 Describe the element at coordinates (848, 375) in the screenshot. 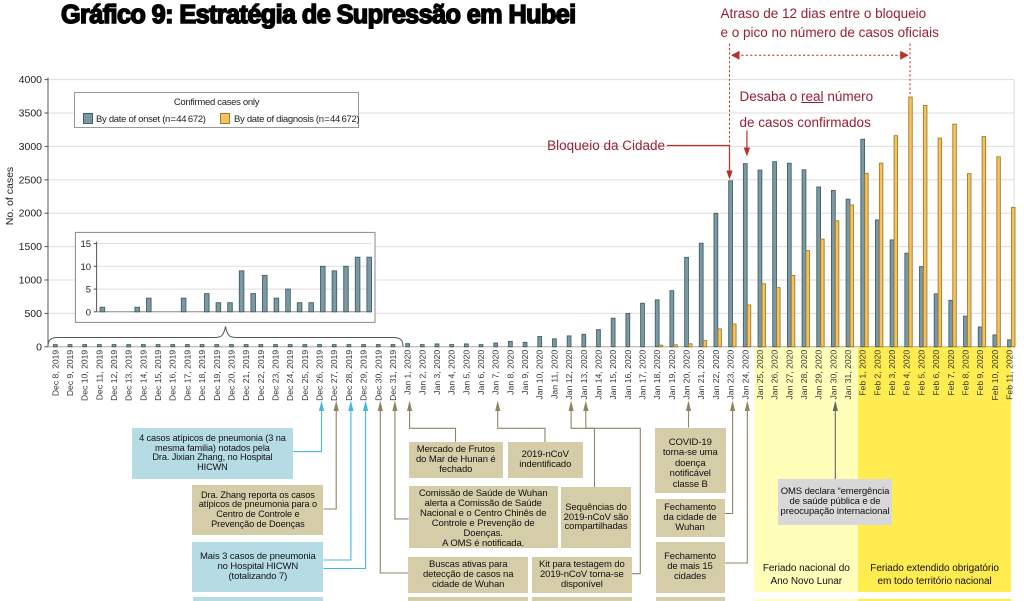

I see `svg-text: Jan 31, 2020` at that location.